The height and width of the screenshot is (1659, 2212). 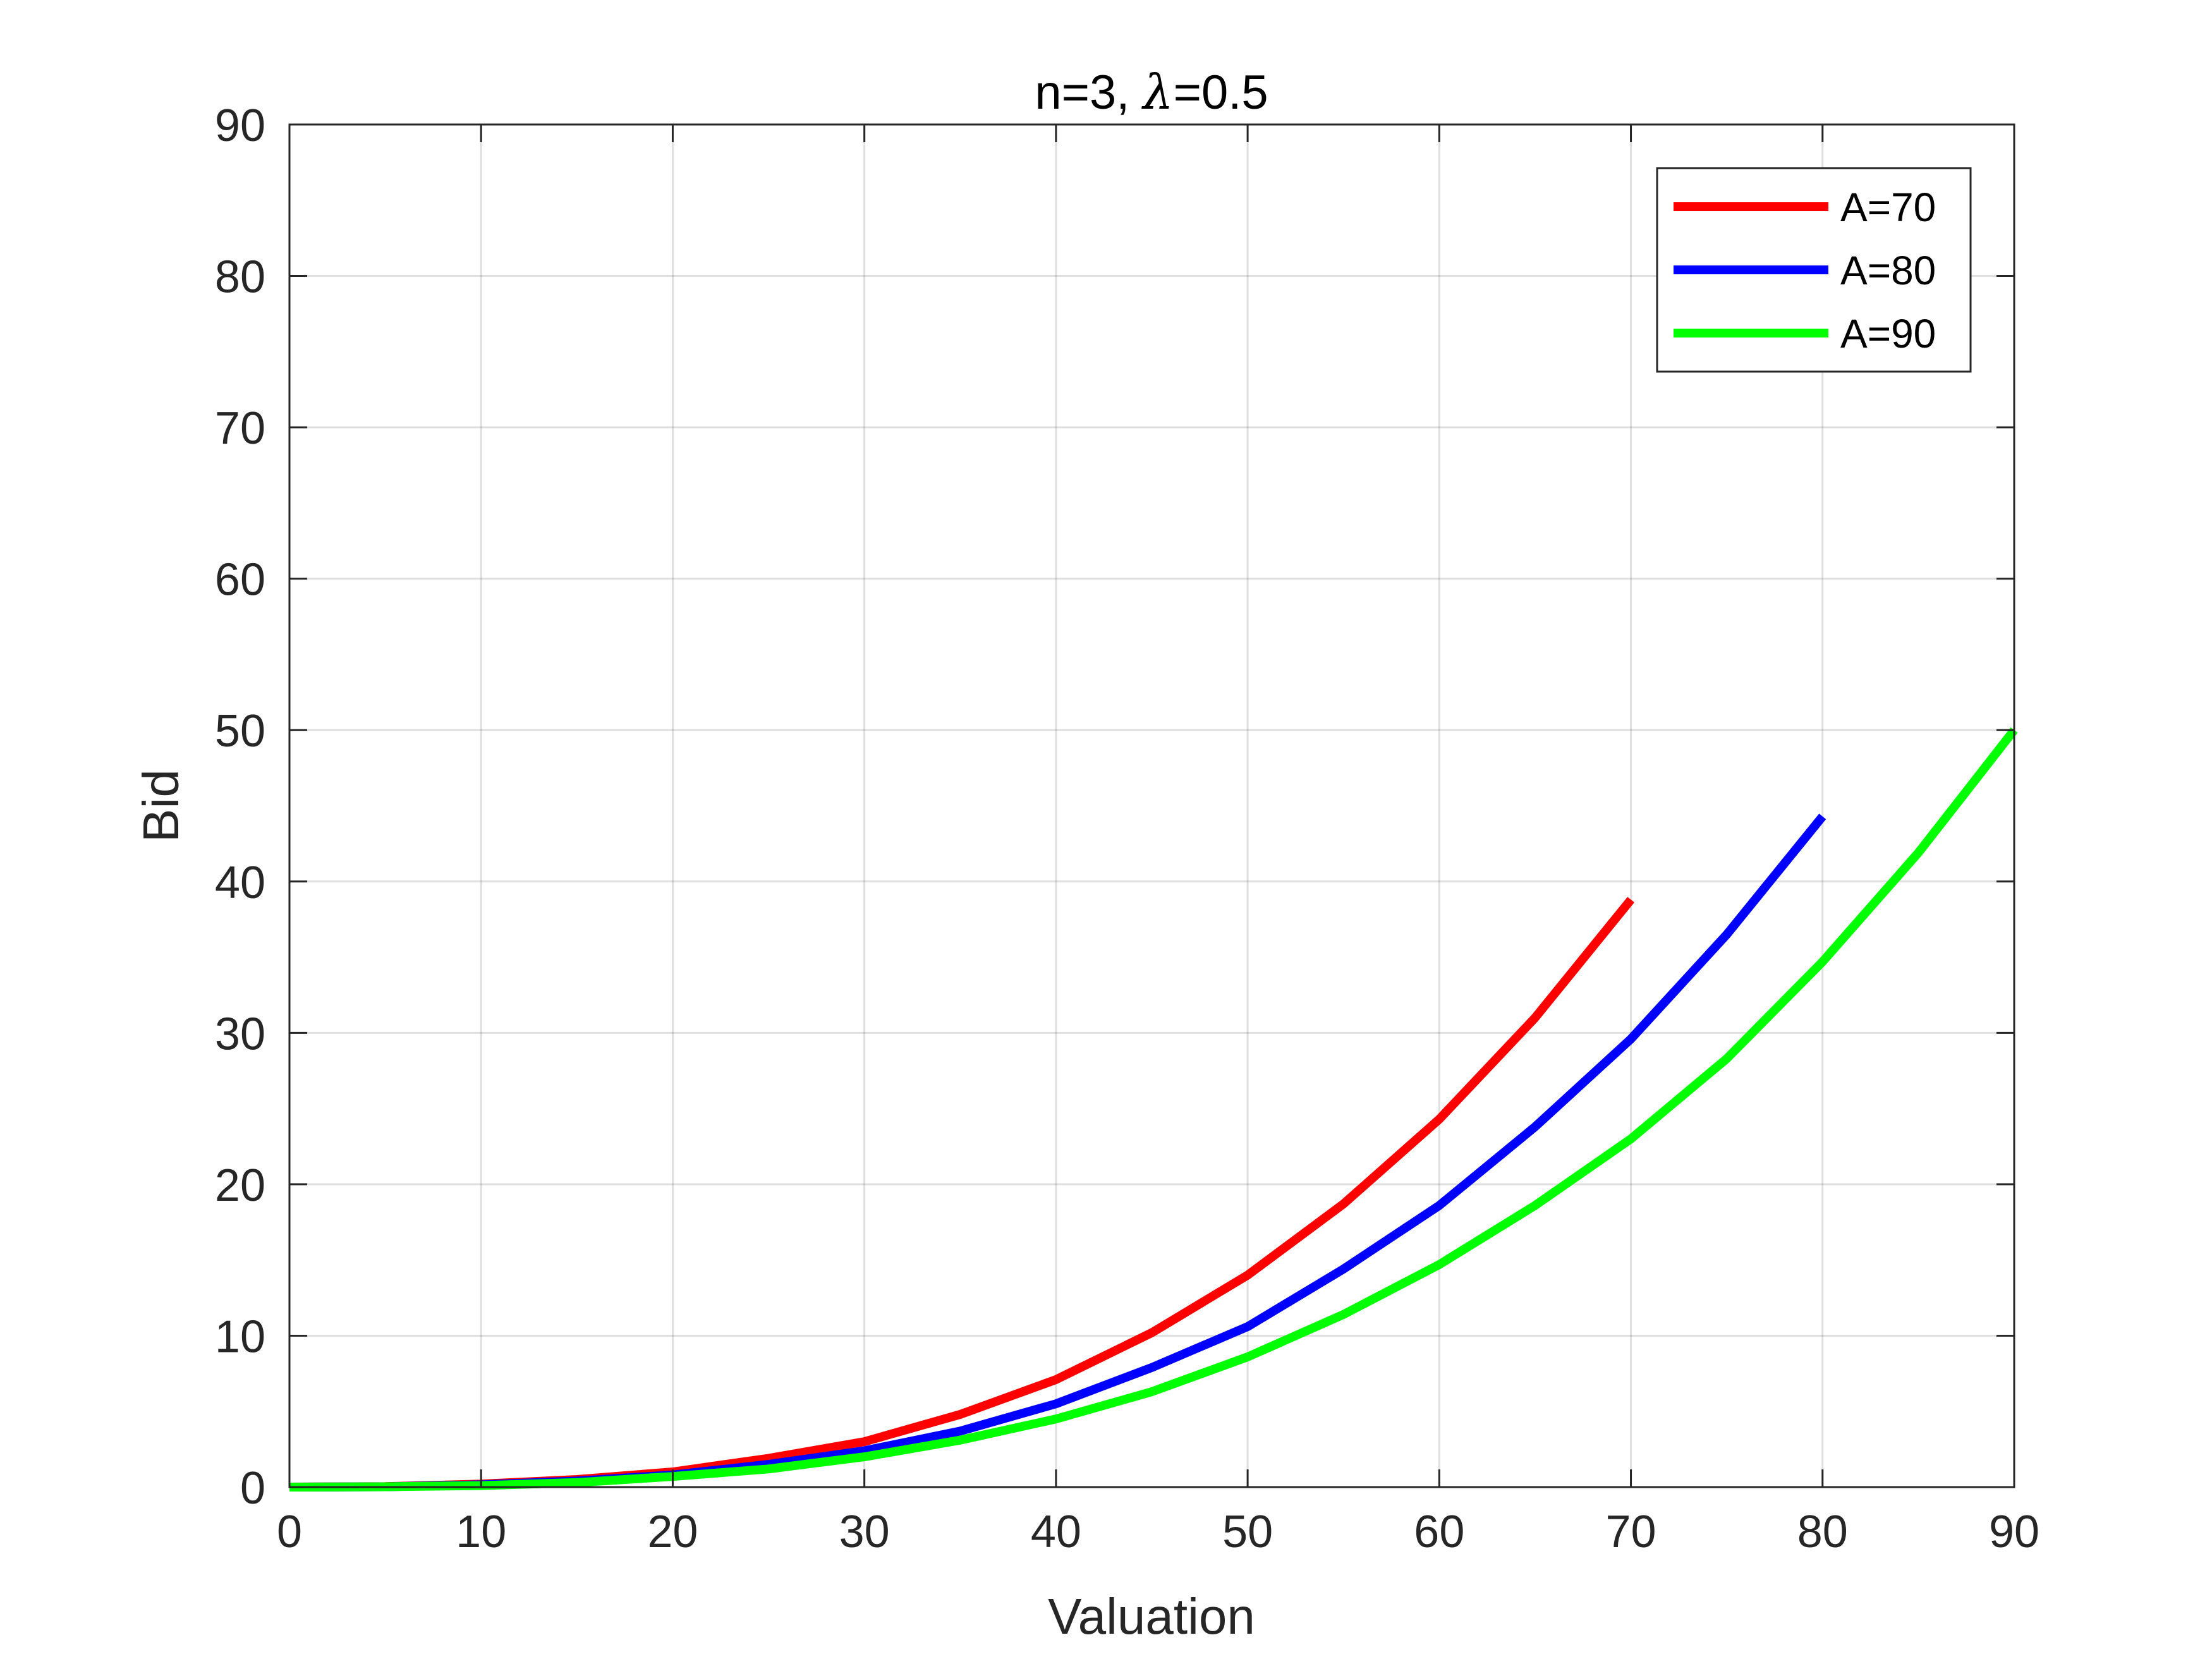 I want to click on y-tick-label: 90, so click(x=240, y=125).